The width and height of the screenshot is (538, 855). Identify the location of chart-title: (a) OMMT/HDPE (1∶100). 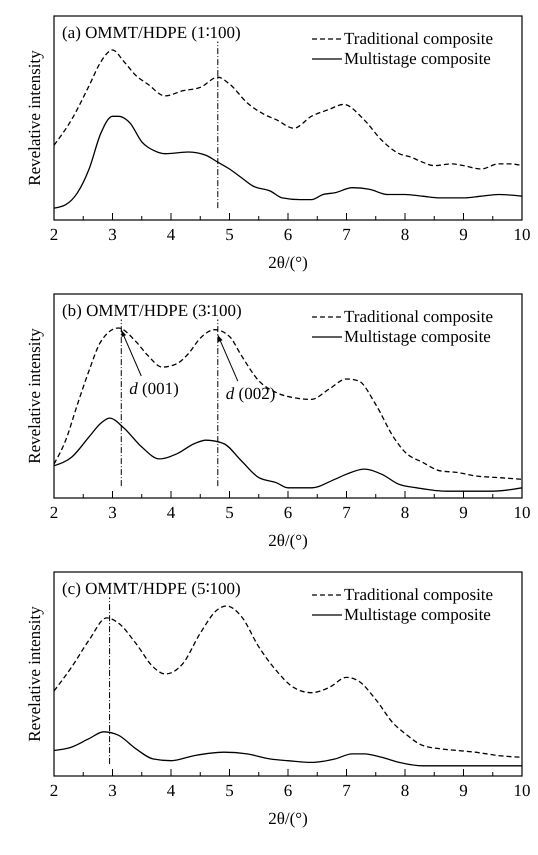
(151, 32).